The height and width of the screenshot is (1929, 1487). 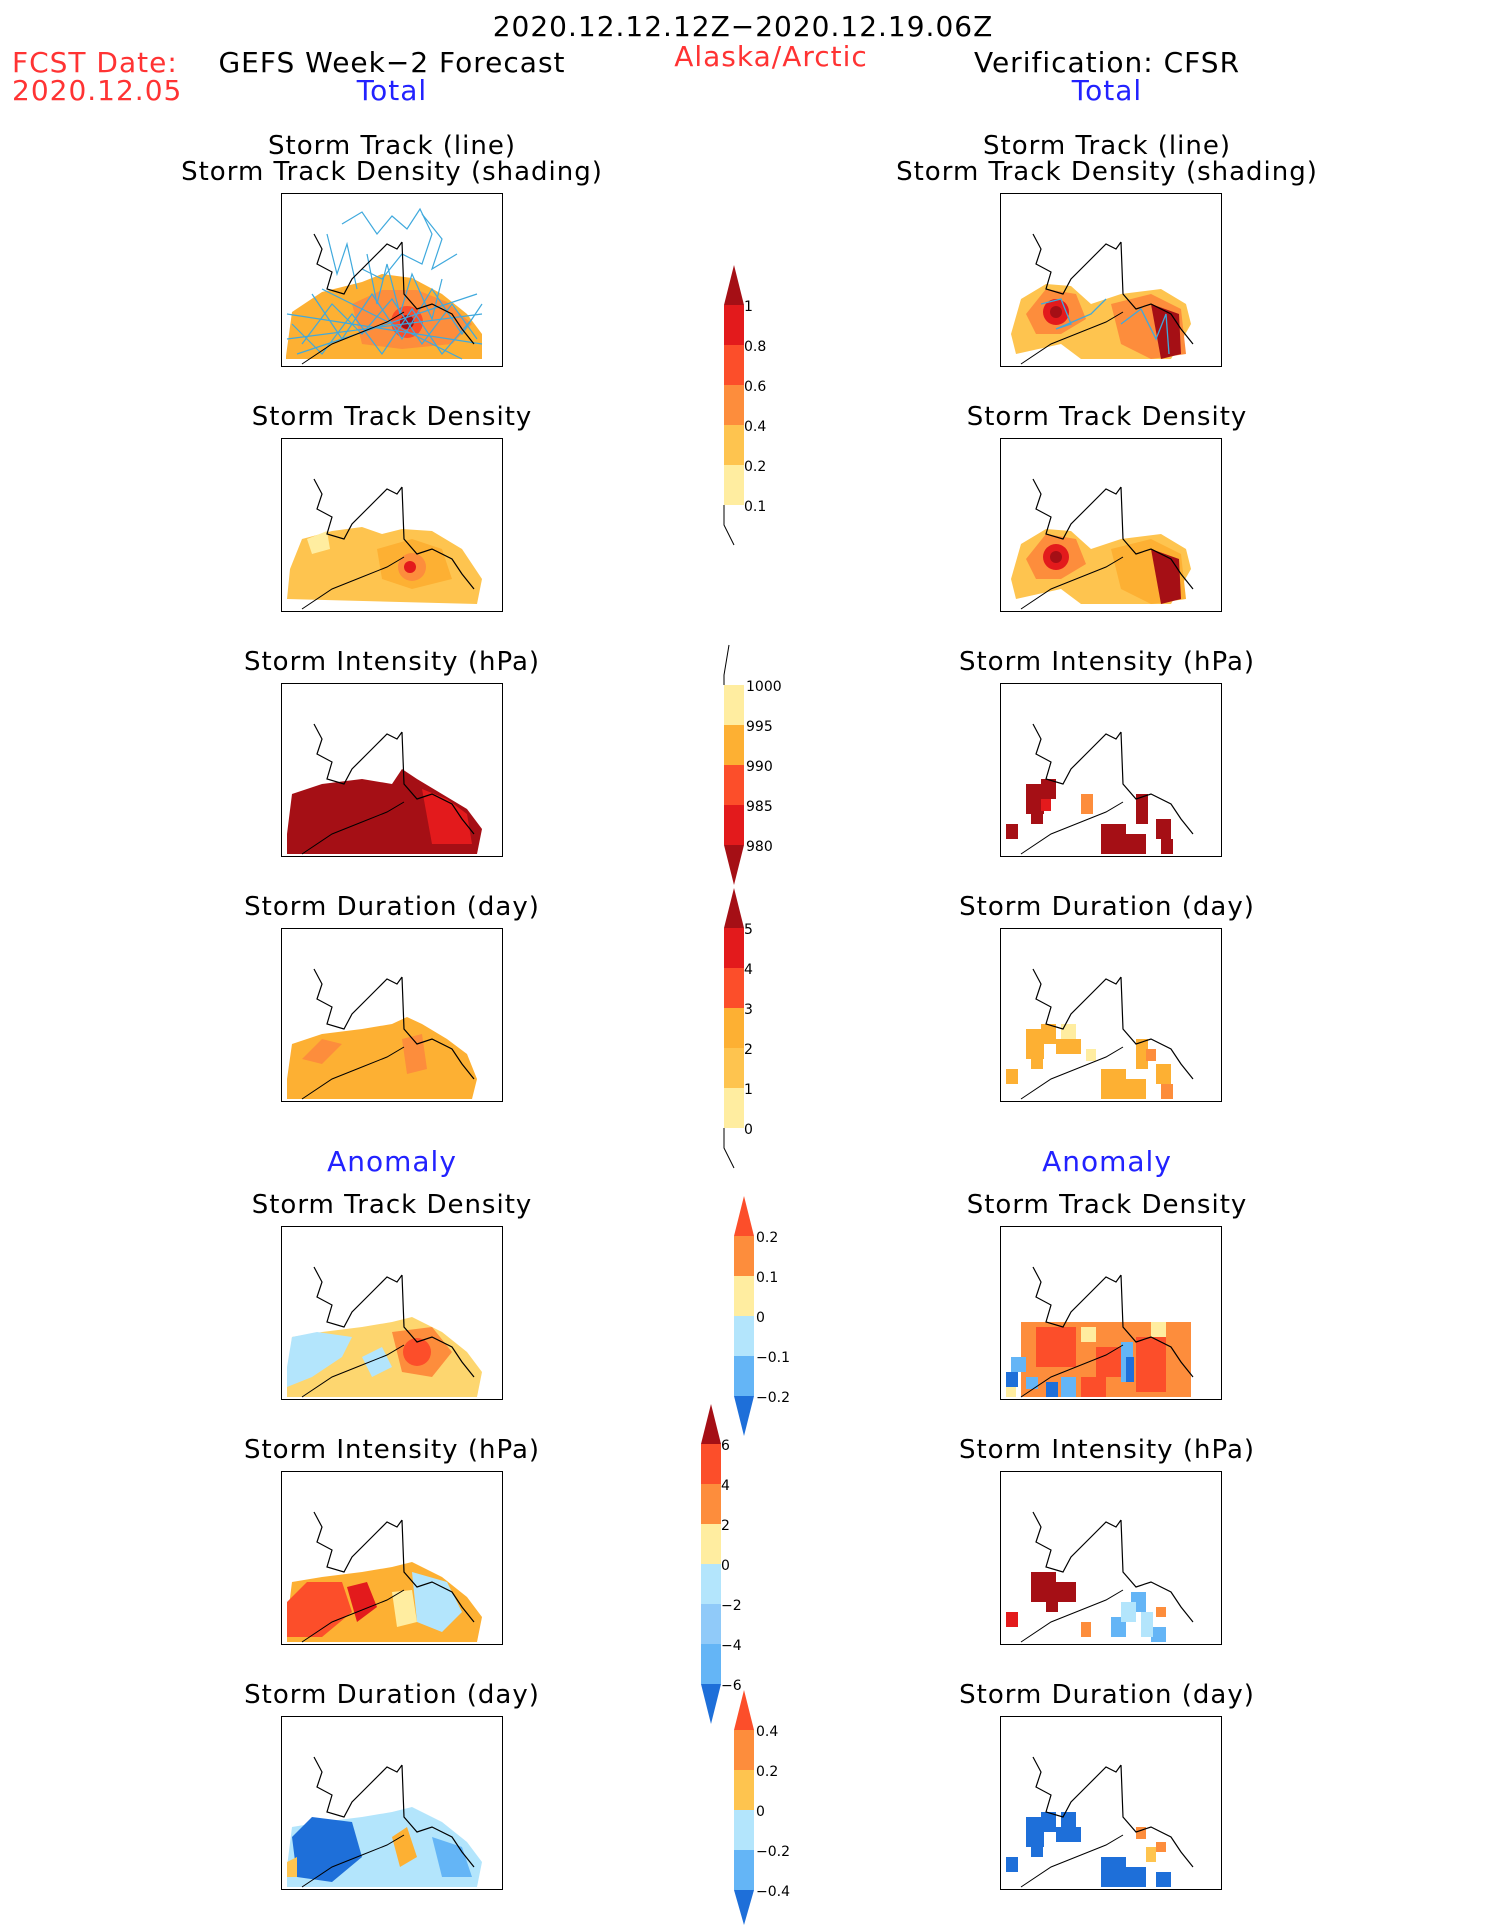 What do you see at coordinates (759, 847) in the screenshot?
I see `cbar-intensity-label: 980` at bounding box center [759, 847].